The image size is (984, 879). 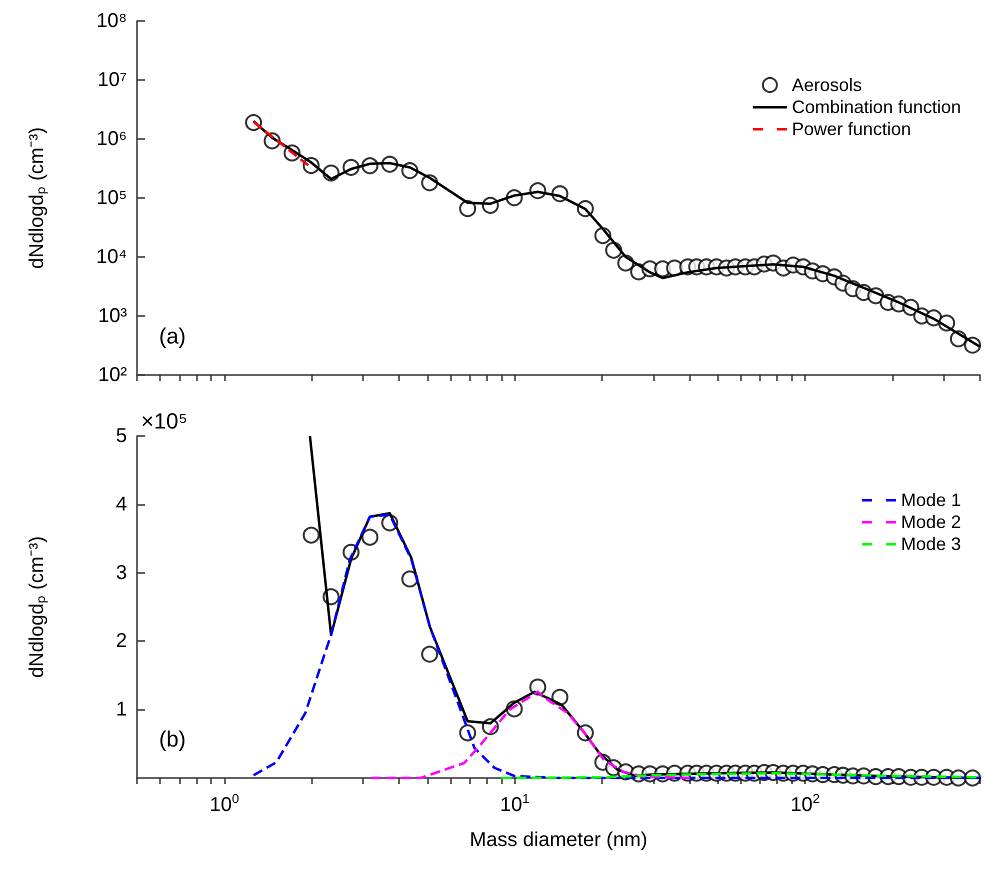 I want to click on y-tick-label: 10⁴, so click(x=111, y=257).